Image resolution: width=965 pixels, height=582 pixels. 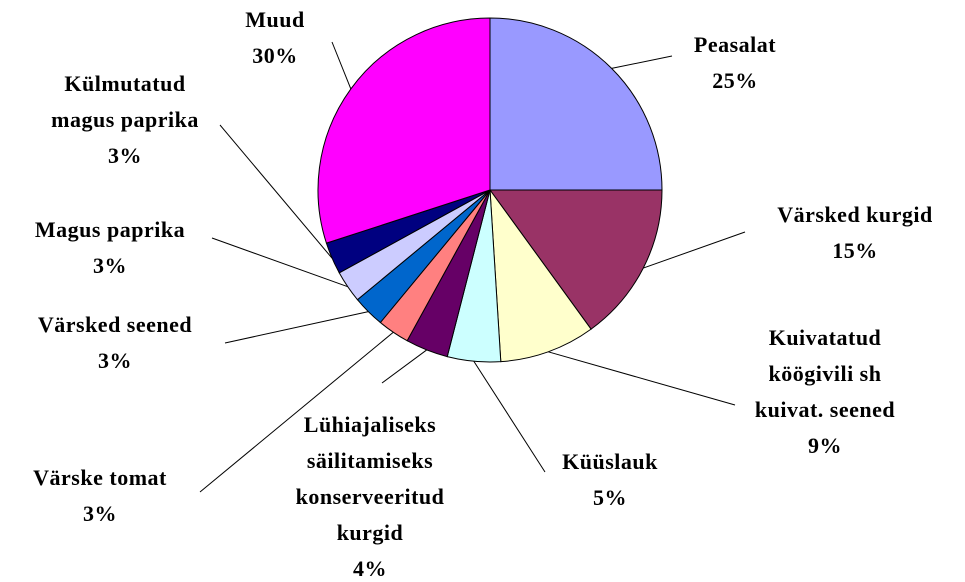 I want to click on value-label: 5%, so click(x=609, y=497).